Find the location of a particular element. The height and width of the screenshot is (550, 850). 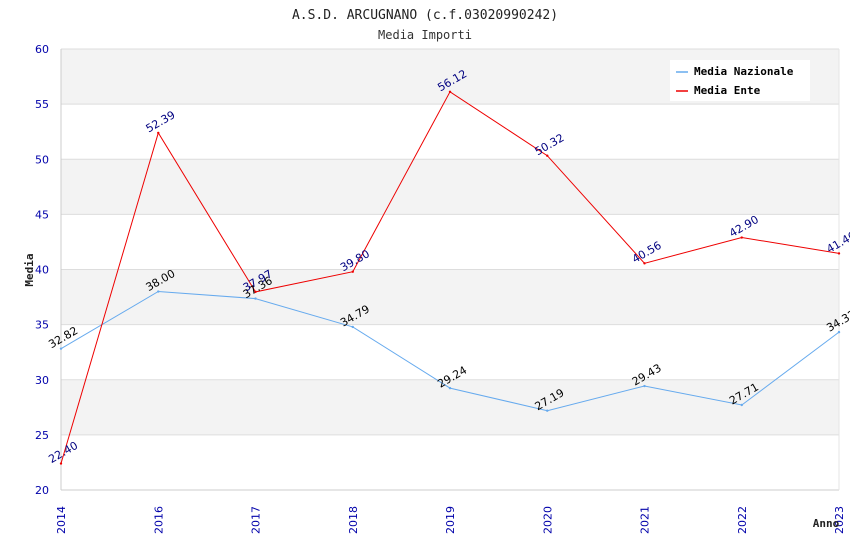

x-tick-label: 2018 is located at coordinates (353, 520).